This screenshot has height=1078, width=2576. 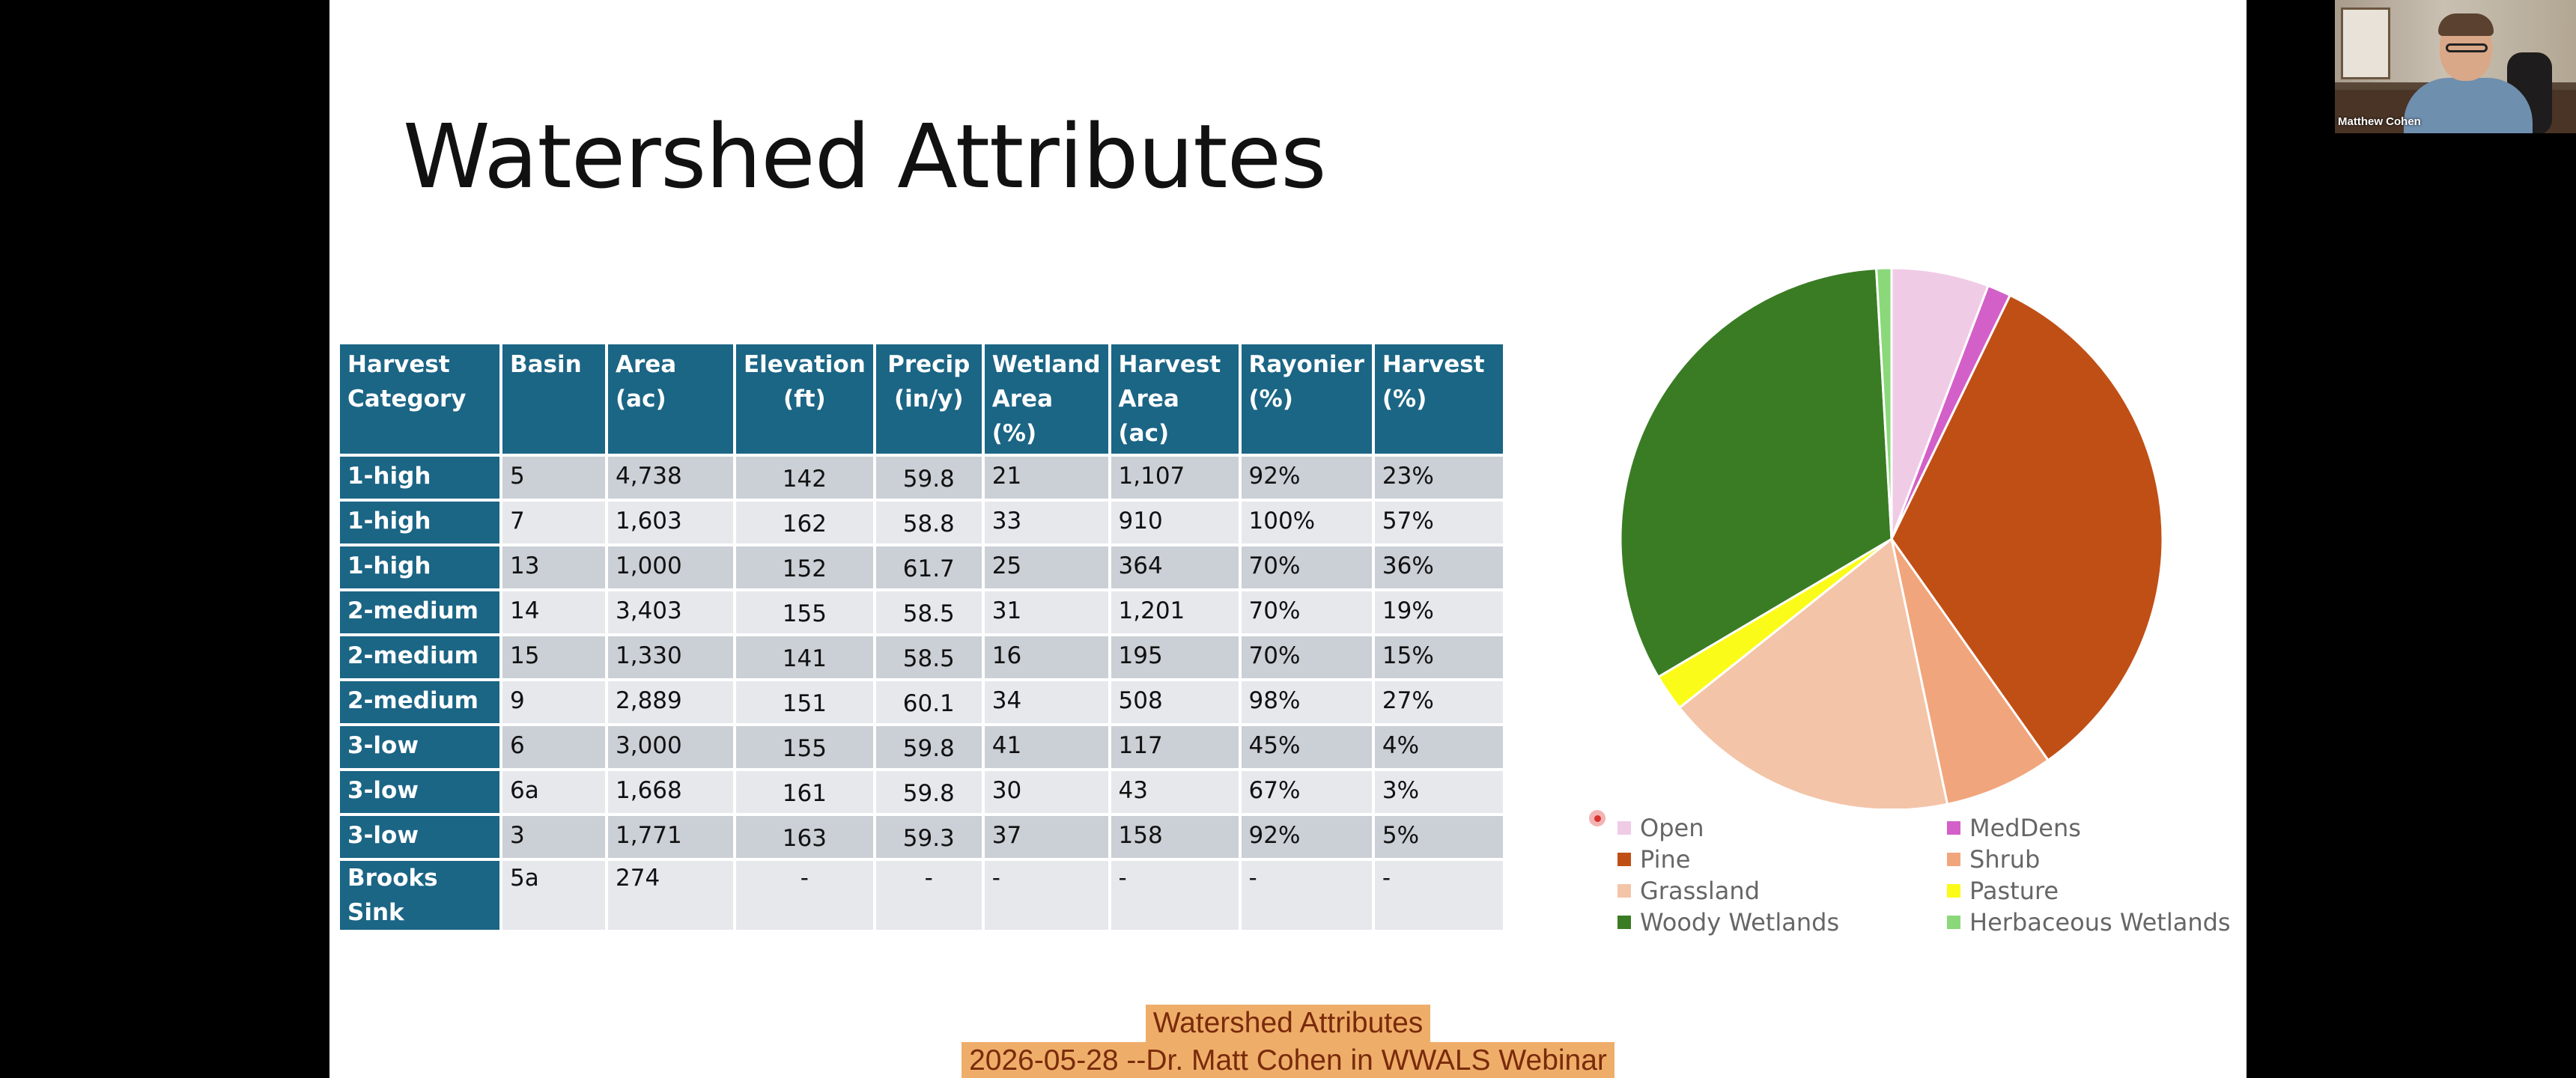 I want to click on table-cell: 163, so click(x=804, y=837).